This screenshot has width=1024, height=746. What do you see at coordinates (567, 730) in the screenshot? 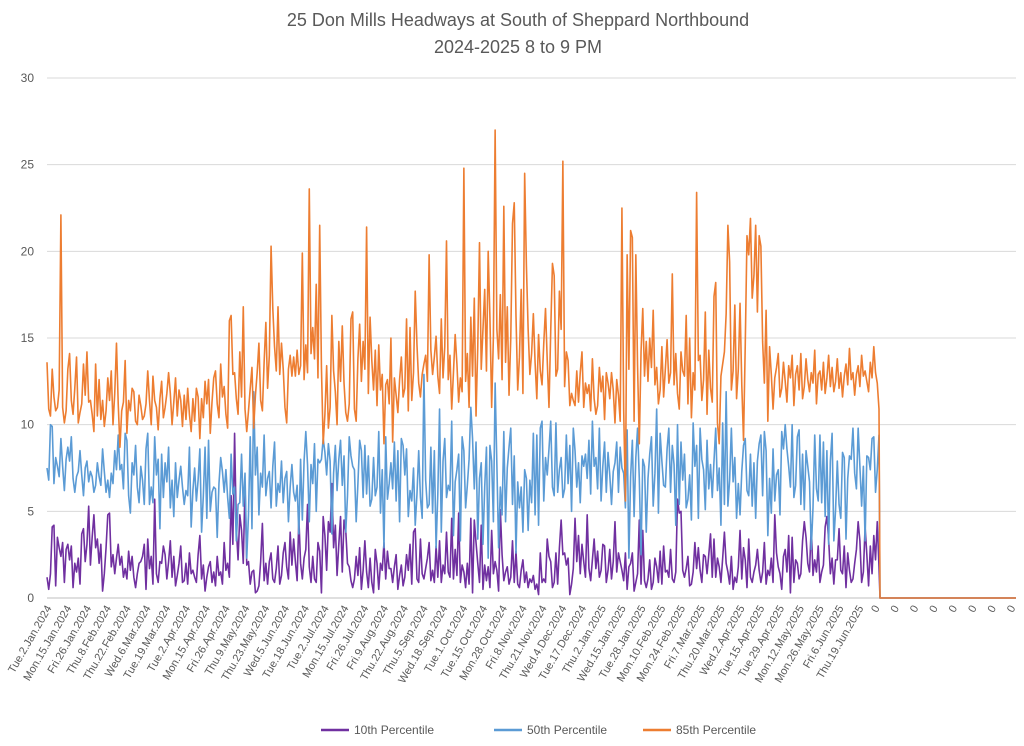
I see `legend-label: 50th Percentile` at bounding box center [567, 730].